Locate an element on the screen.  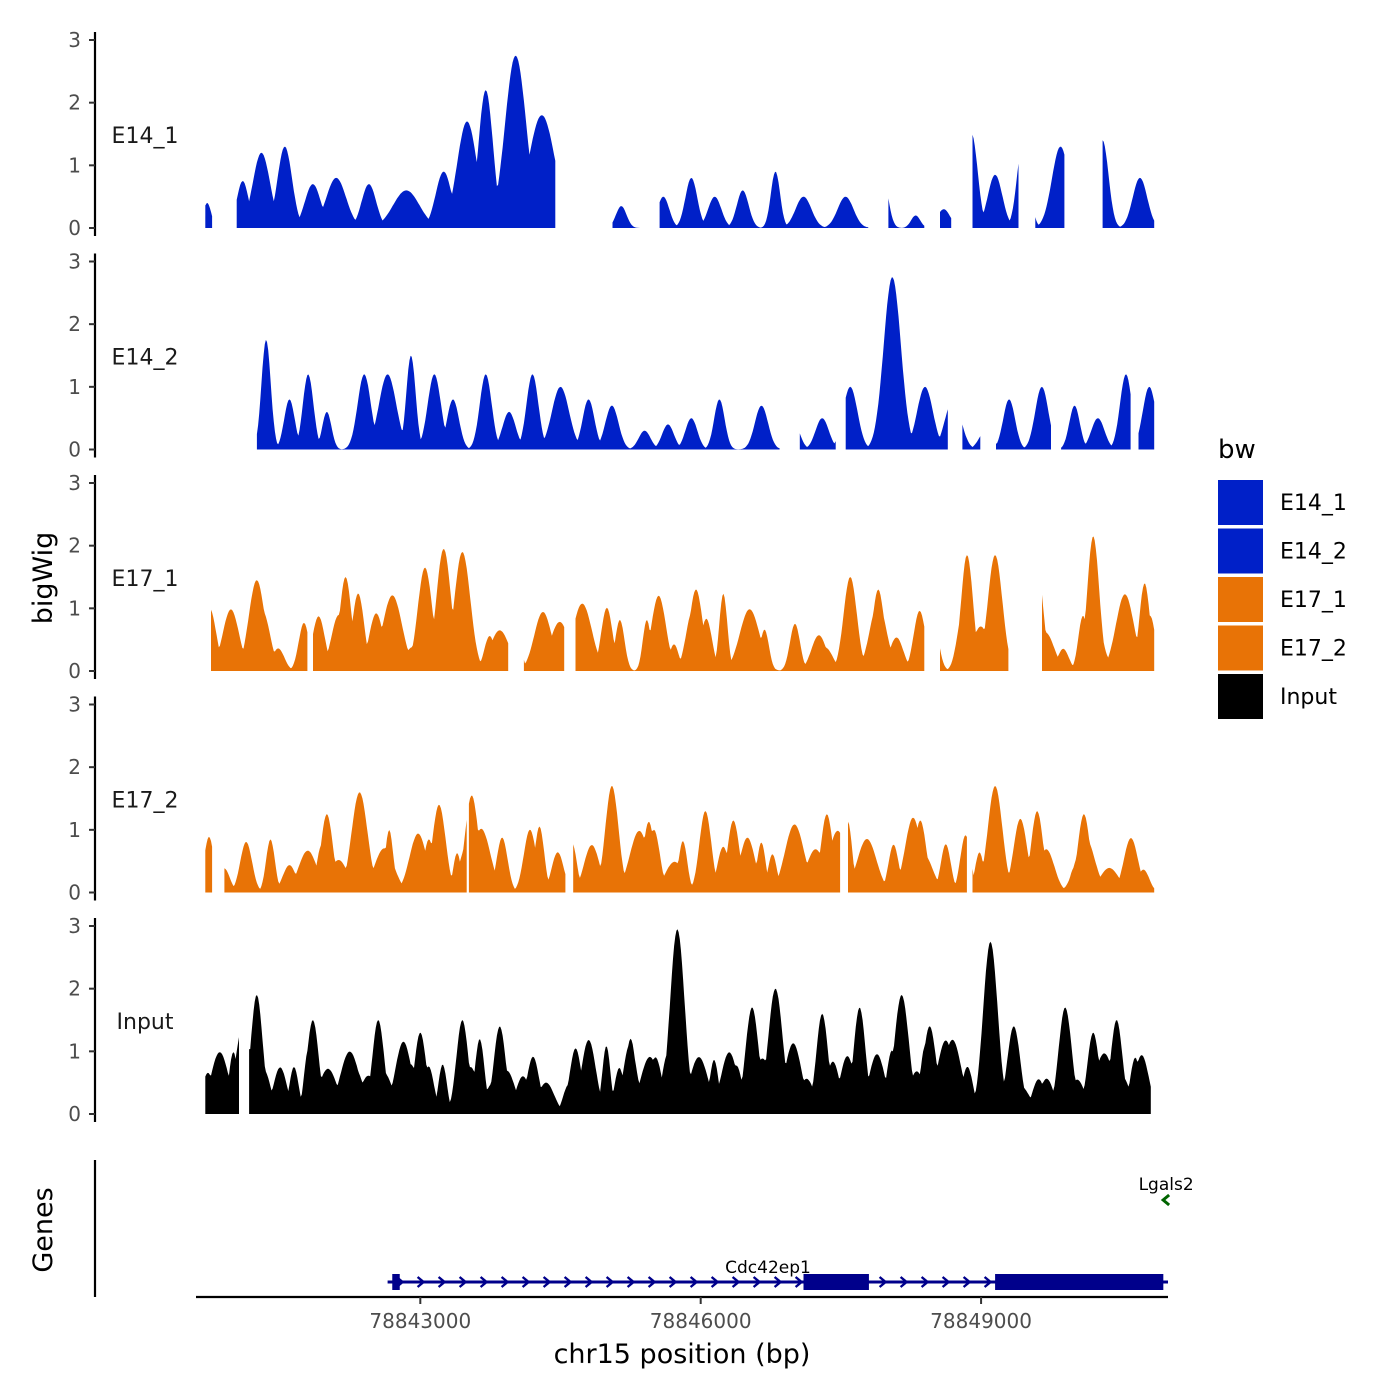
track-label: Input is located at coordinates (145, 1022).